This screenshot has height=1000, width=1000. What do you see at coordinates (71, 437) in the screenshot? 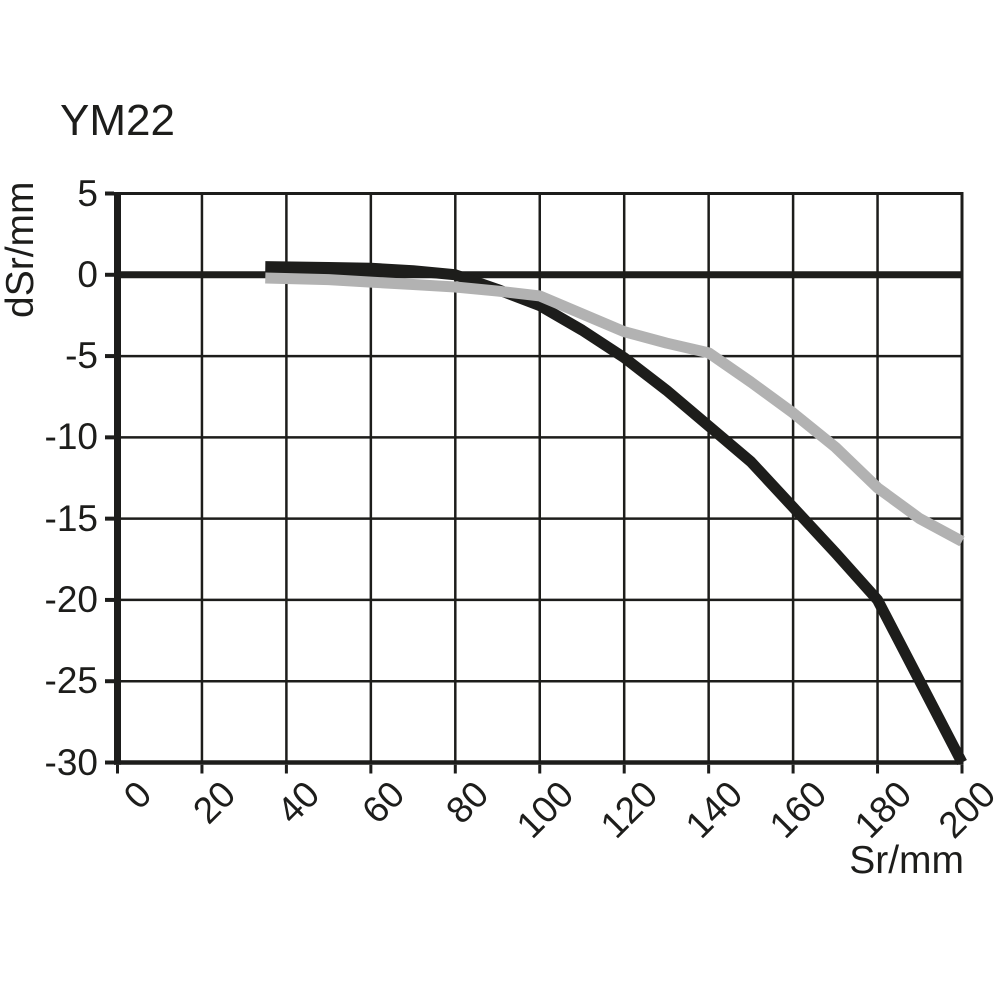
I see `y-tick-label--10: -10` at bounding box center [71, 437].